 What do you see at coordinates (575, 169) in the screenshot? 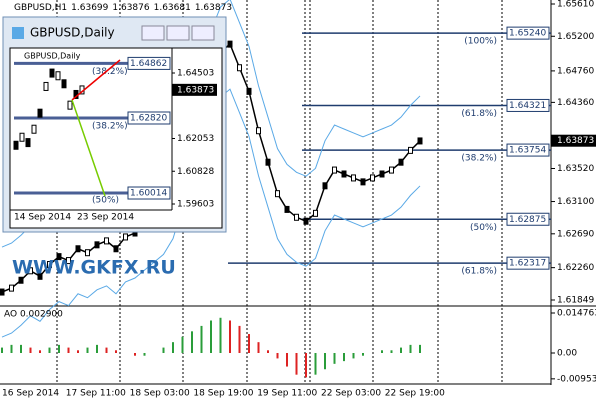
I see `y-tick-label: 1.63520` at bounding box center [575, 169].